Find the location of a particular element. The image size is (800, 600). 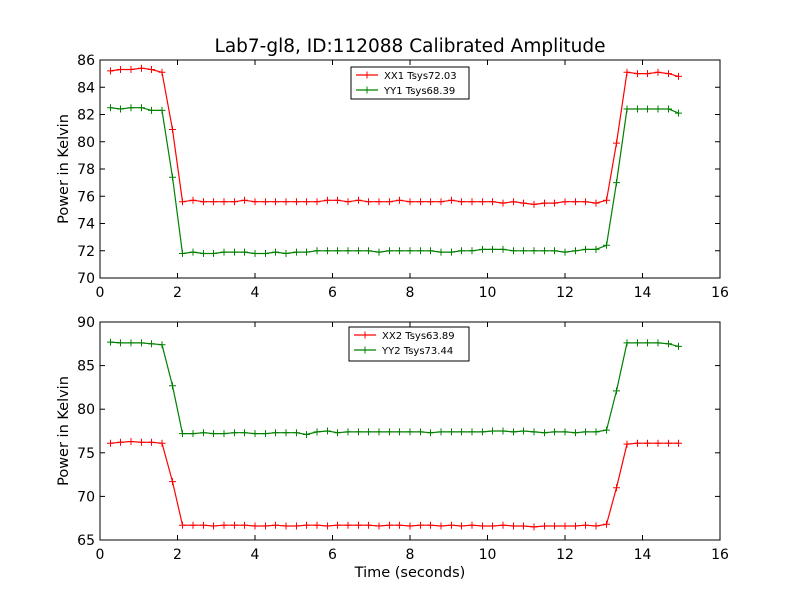

x-tick-label: 10 is located at coordinates (488, 555).